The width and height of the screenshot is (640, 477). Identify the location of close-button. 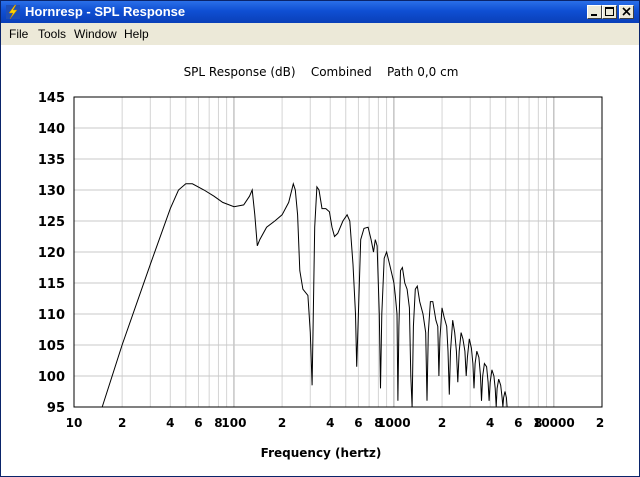
(626, 12).